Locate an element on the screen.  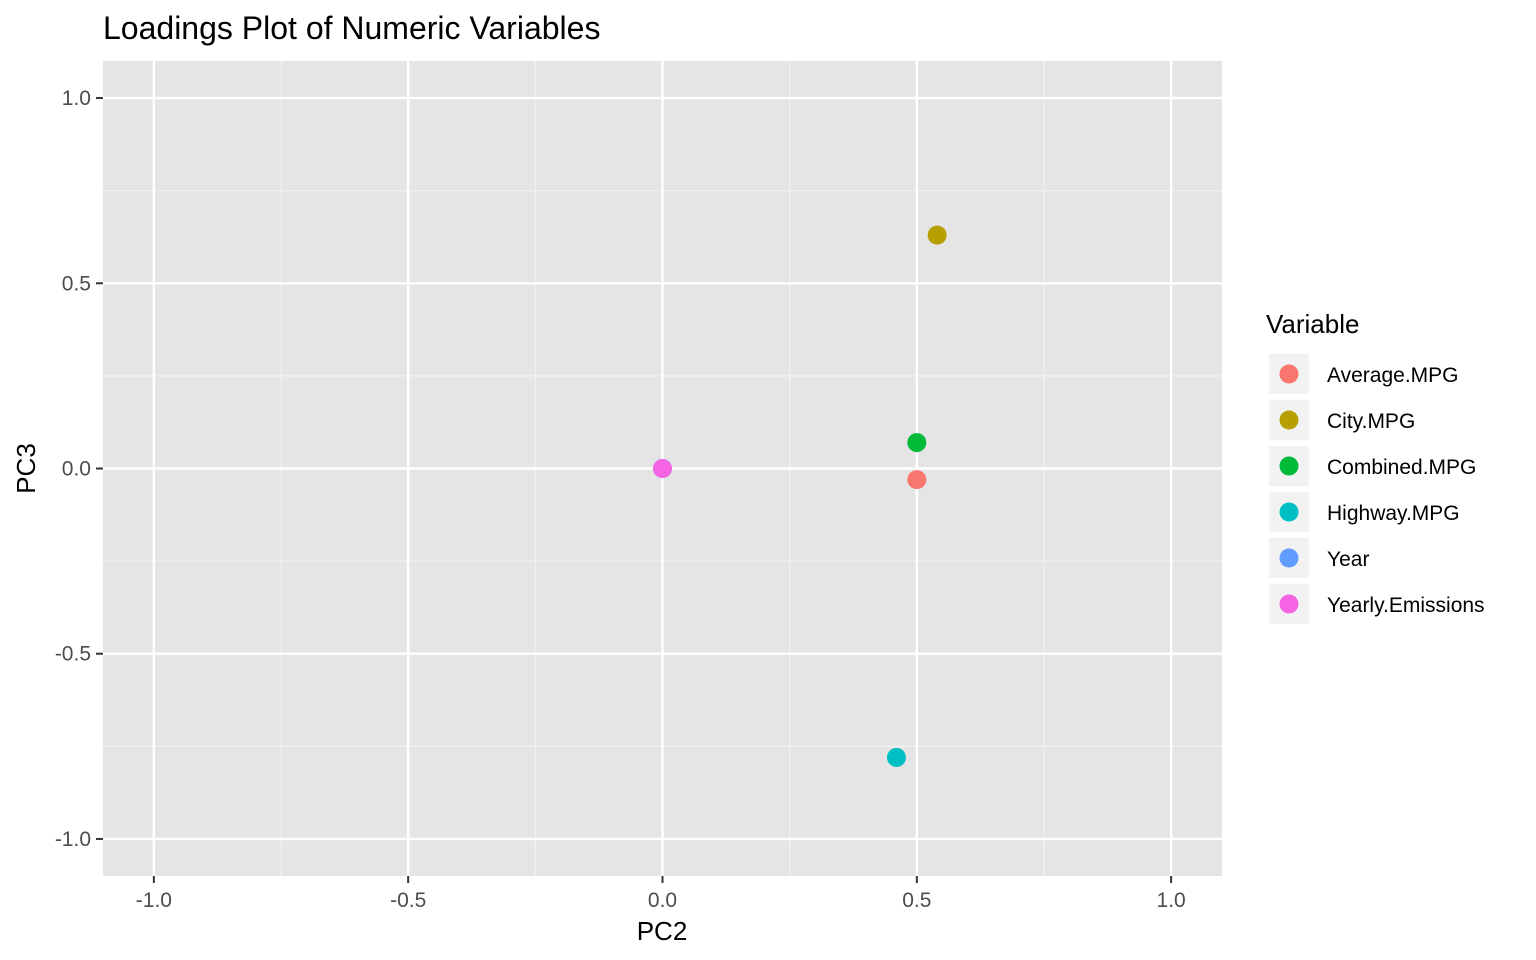
x-tick-labels: -1.0 -0.5 0.0 0.5 1.0 is located at coordinates (661, 900).